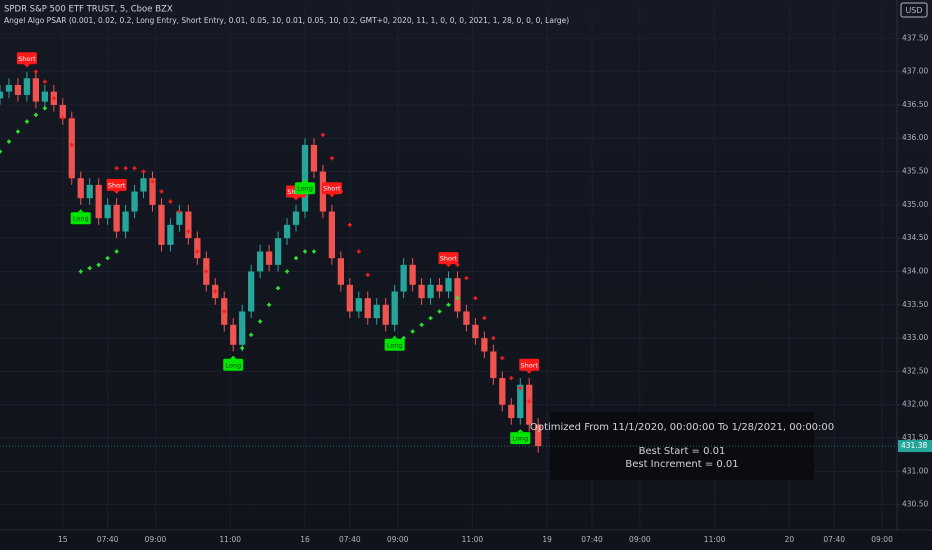  What do you see at coordinates (915, 204) in the screenshot?
I see `y-tick-label: 435.00` at bounding box center [915, 204].